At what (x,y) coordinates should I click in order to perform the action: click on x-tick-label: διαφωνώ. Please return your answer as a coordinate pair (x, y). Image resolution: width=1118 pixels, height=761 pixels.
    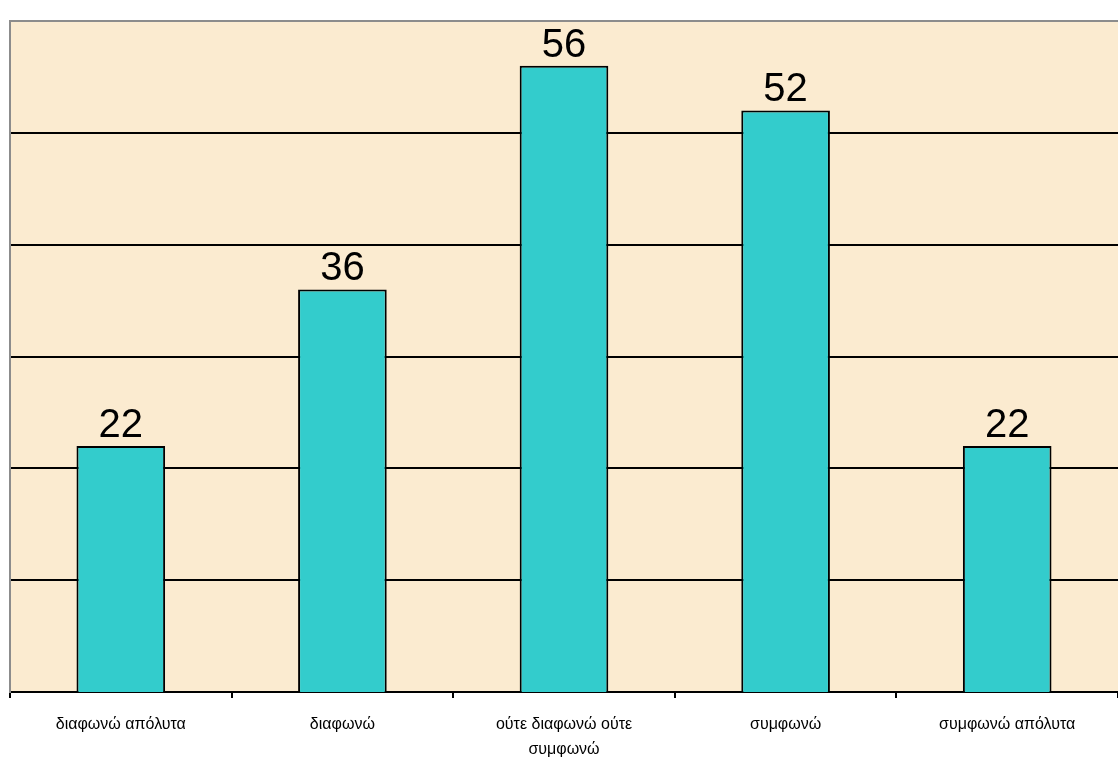
    Looking at the image, I should click on (342, 723).